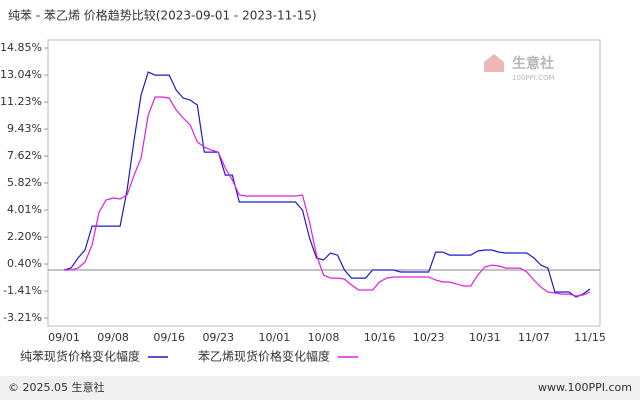 This screenshot has height=404, width=640. Describe the element at coordinates (113, 337) in the screenshot. I see `x-tick-label: 09/08` at that location.